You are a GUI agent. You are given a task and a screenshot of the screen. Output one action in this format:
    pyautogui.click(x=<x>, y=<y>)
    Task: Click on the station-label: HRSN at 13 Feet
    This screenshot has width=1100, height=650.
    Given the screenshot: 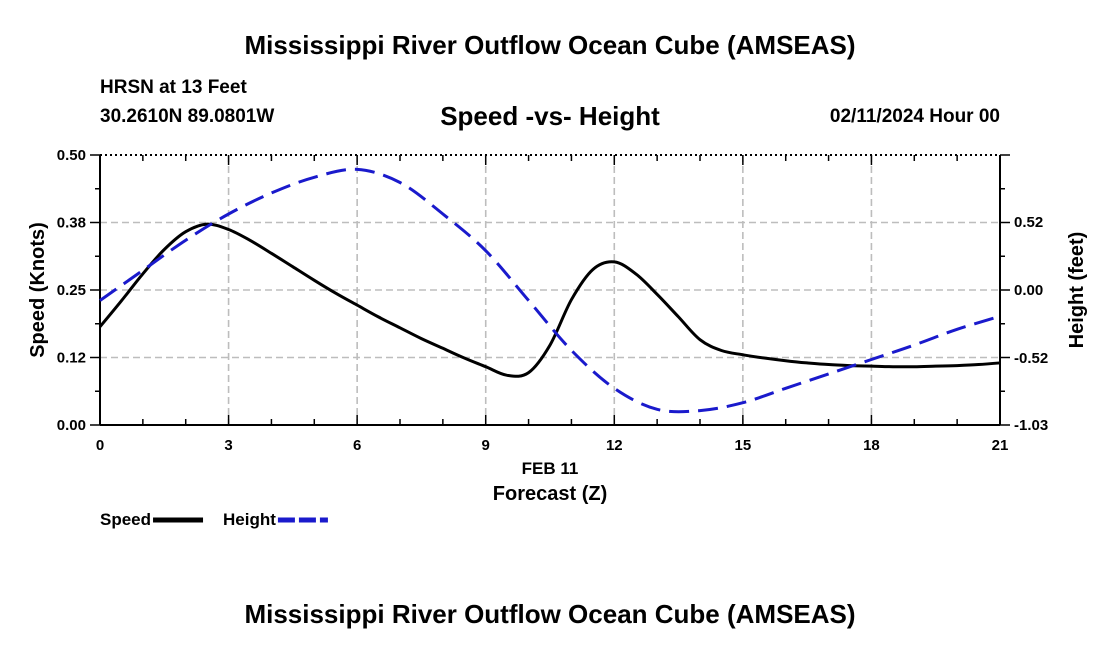 What is the action you would take?
    pyautogui.click(x=173, y=87)
    